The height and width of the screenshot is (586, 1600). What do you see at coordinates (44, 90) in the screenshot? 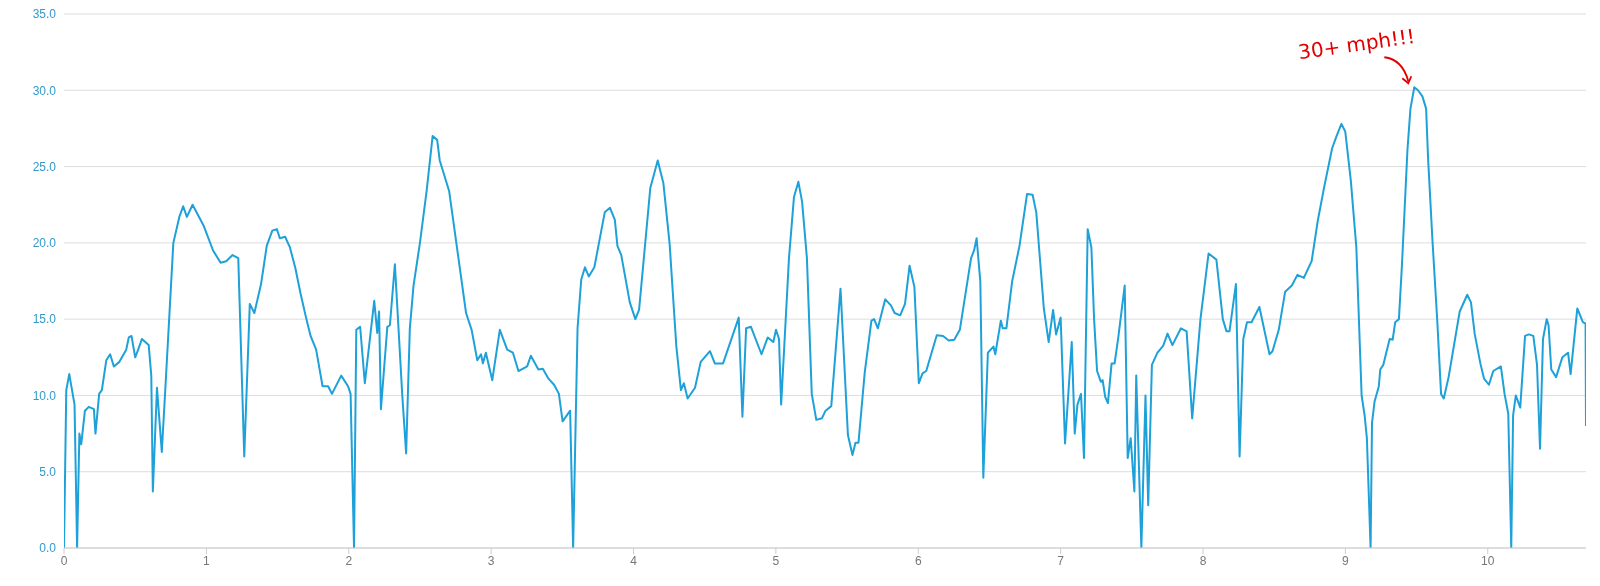
I see `y-tick-label: 30.0` at bounding box center [44, 90].